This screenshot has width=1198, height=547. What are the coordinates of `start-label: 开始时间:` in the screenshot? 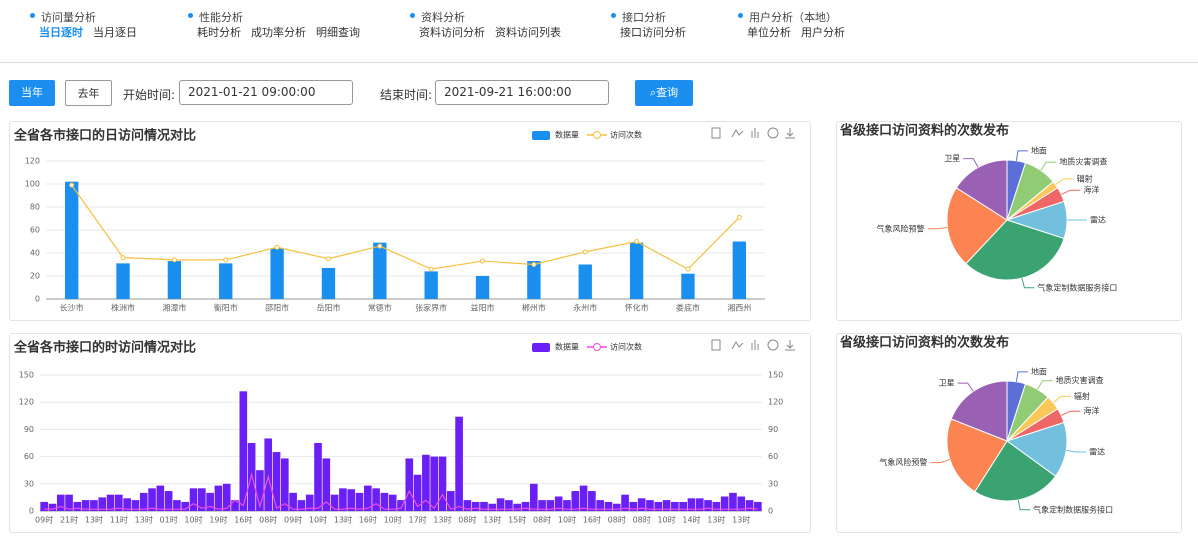 It's located at (149, 95).